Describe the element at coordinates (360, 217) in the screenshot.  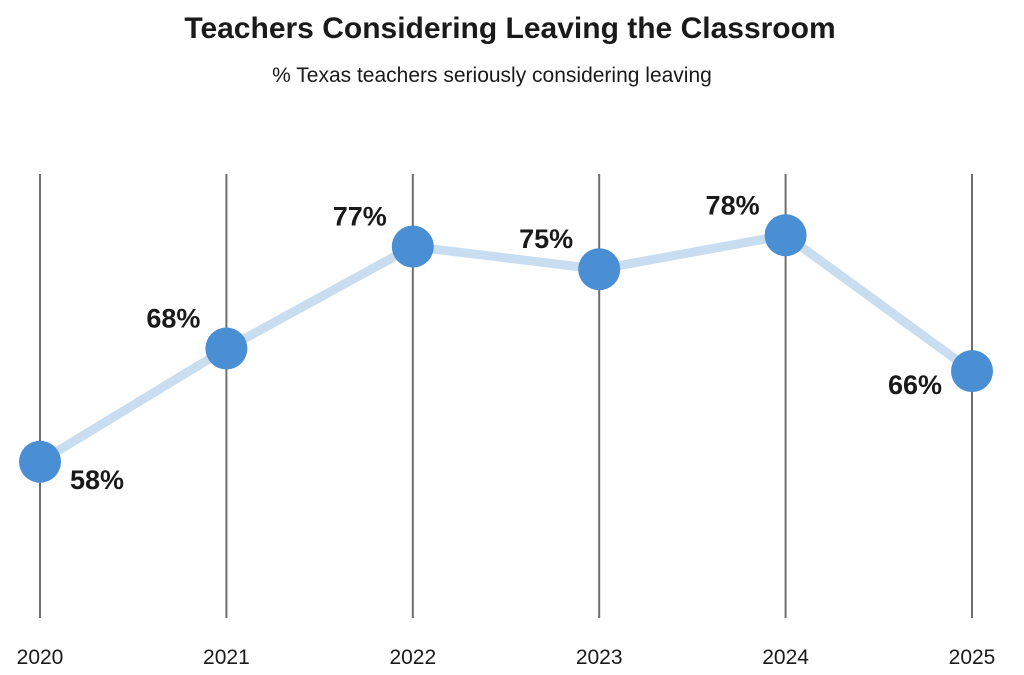
I see `data-label-2022: 77%` at that location.